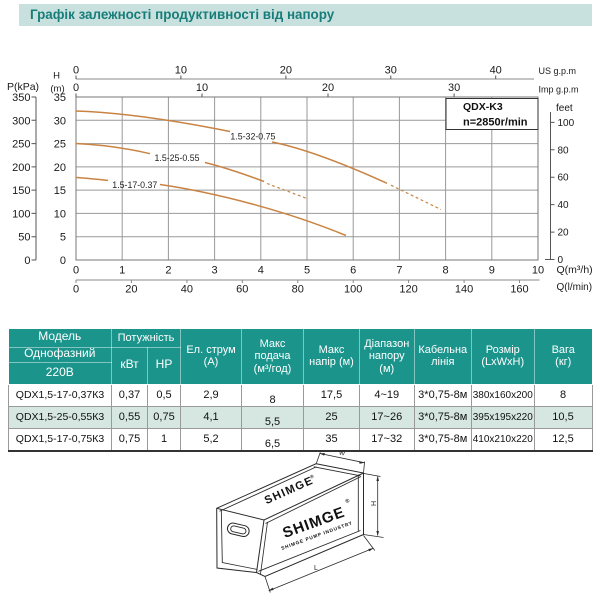 The width and height of the screenshot is (600, 600). Describe the element at coordinates (519, 290) in the screenshot. I see `svg-text: 160` at that location.